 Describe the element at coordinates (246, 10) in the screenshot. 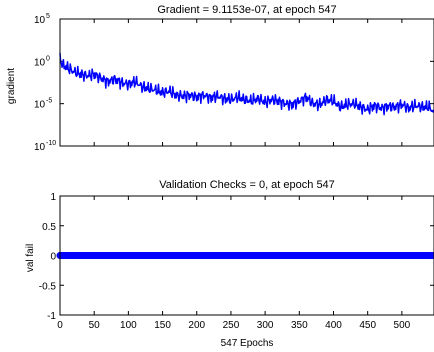

I see `gradient-plot-title: Gradient = 9.1153e-07, at epoch 547` at that location.